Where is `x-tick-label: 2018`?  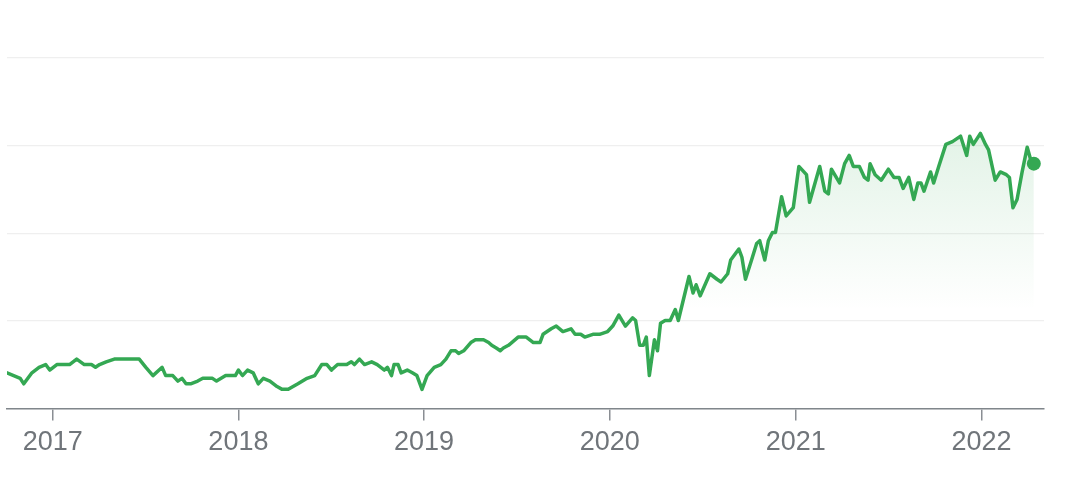 x-tick-label: 2018 is located at coordinates (238, 441).